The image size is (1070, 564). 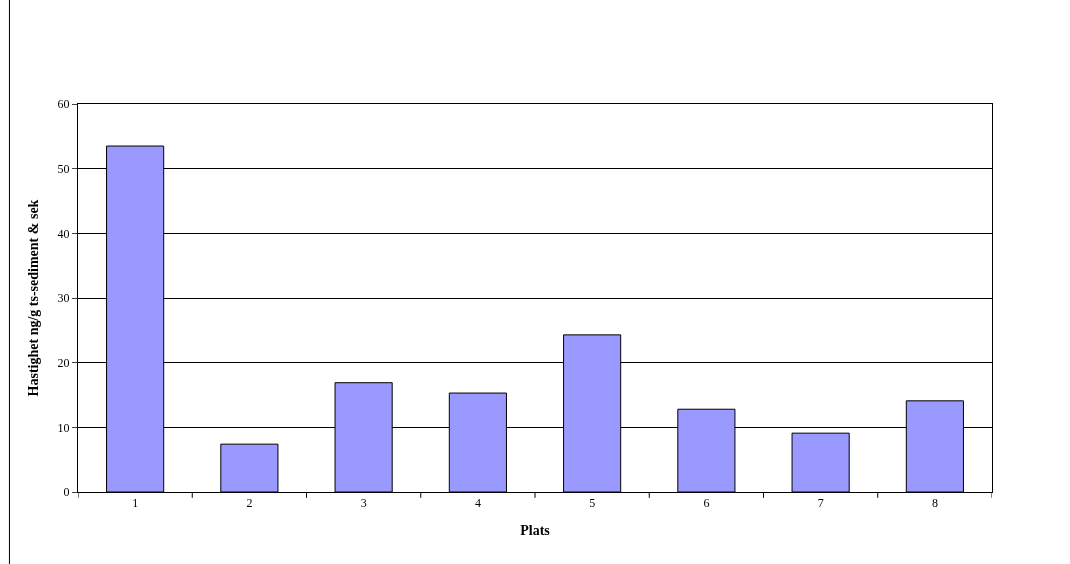 I want to click on x-tick-label: 6, so click(x=706, y=503).